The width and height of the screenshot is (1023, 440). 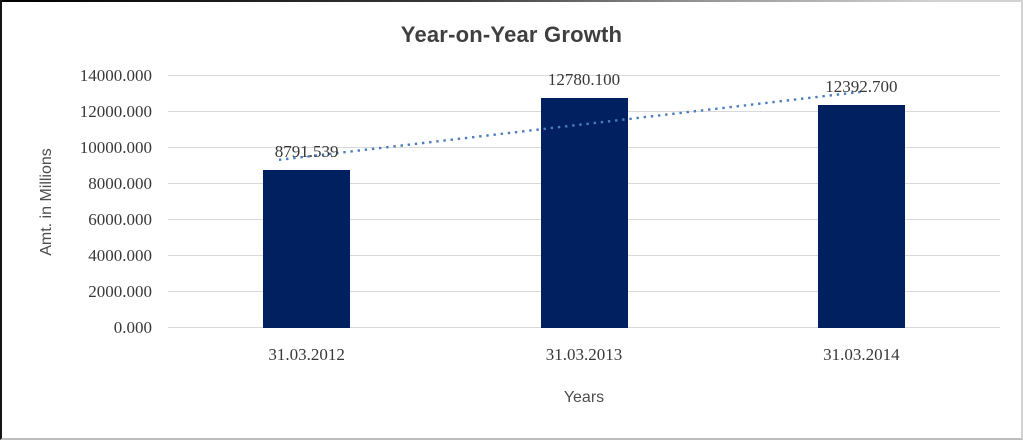 I want to click on x-axis-title: Years, so click(x=584, y=397).